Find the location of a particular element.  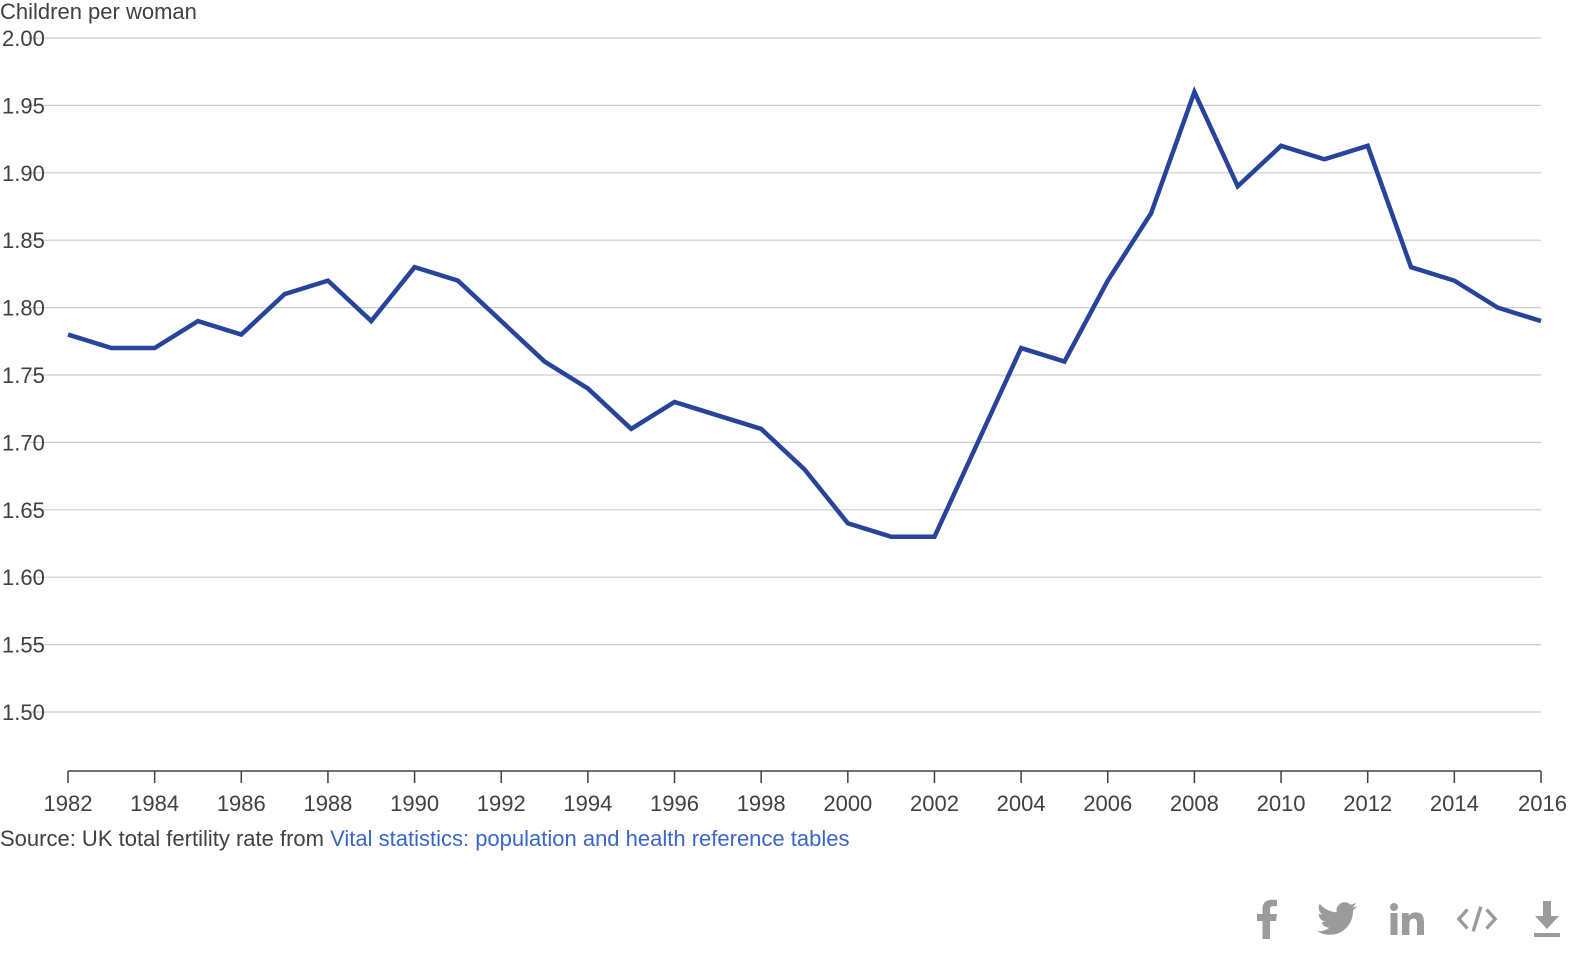

y-tick-label: 1.65 is located at coordinates (23, 510).